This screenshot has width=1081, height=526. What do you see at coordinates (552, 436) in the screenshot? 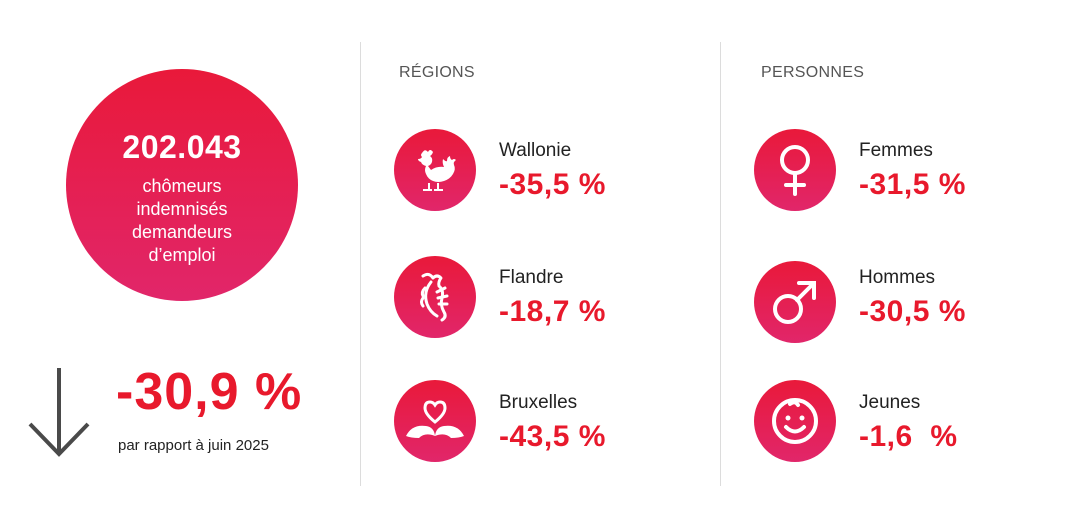
I see `region-value-bruxelles: -43,5 %` at bounding box center [552, 436].